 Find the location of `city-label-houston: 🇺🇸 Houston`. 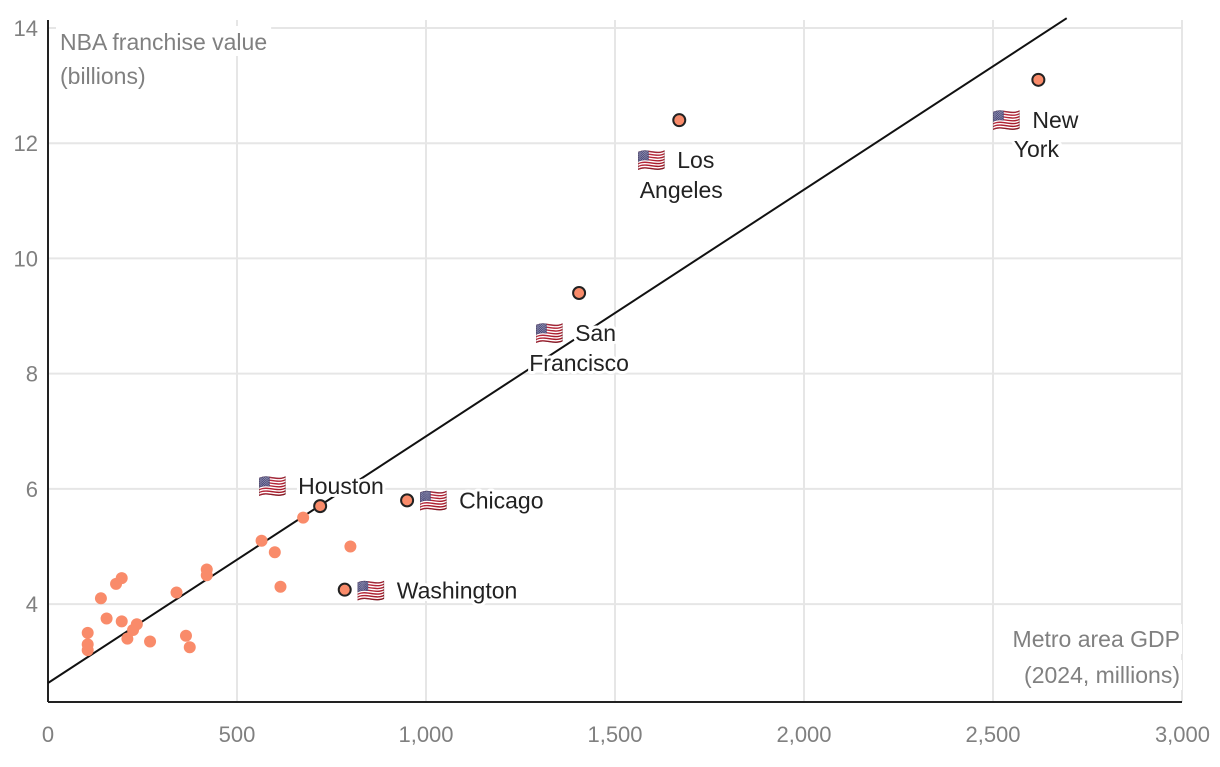

city-label-houston: 🇺🇸 Houston is located at coordinates (322, 486).